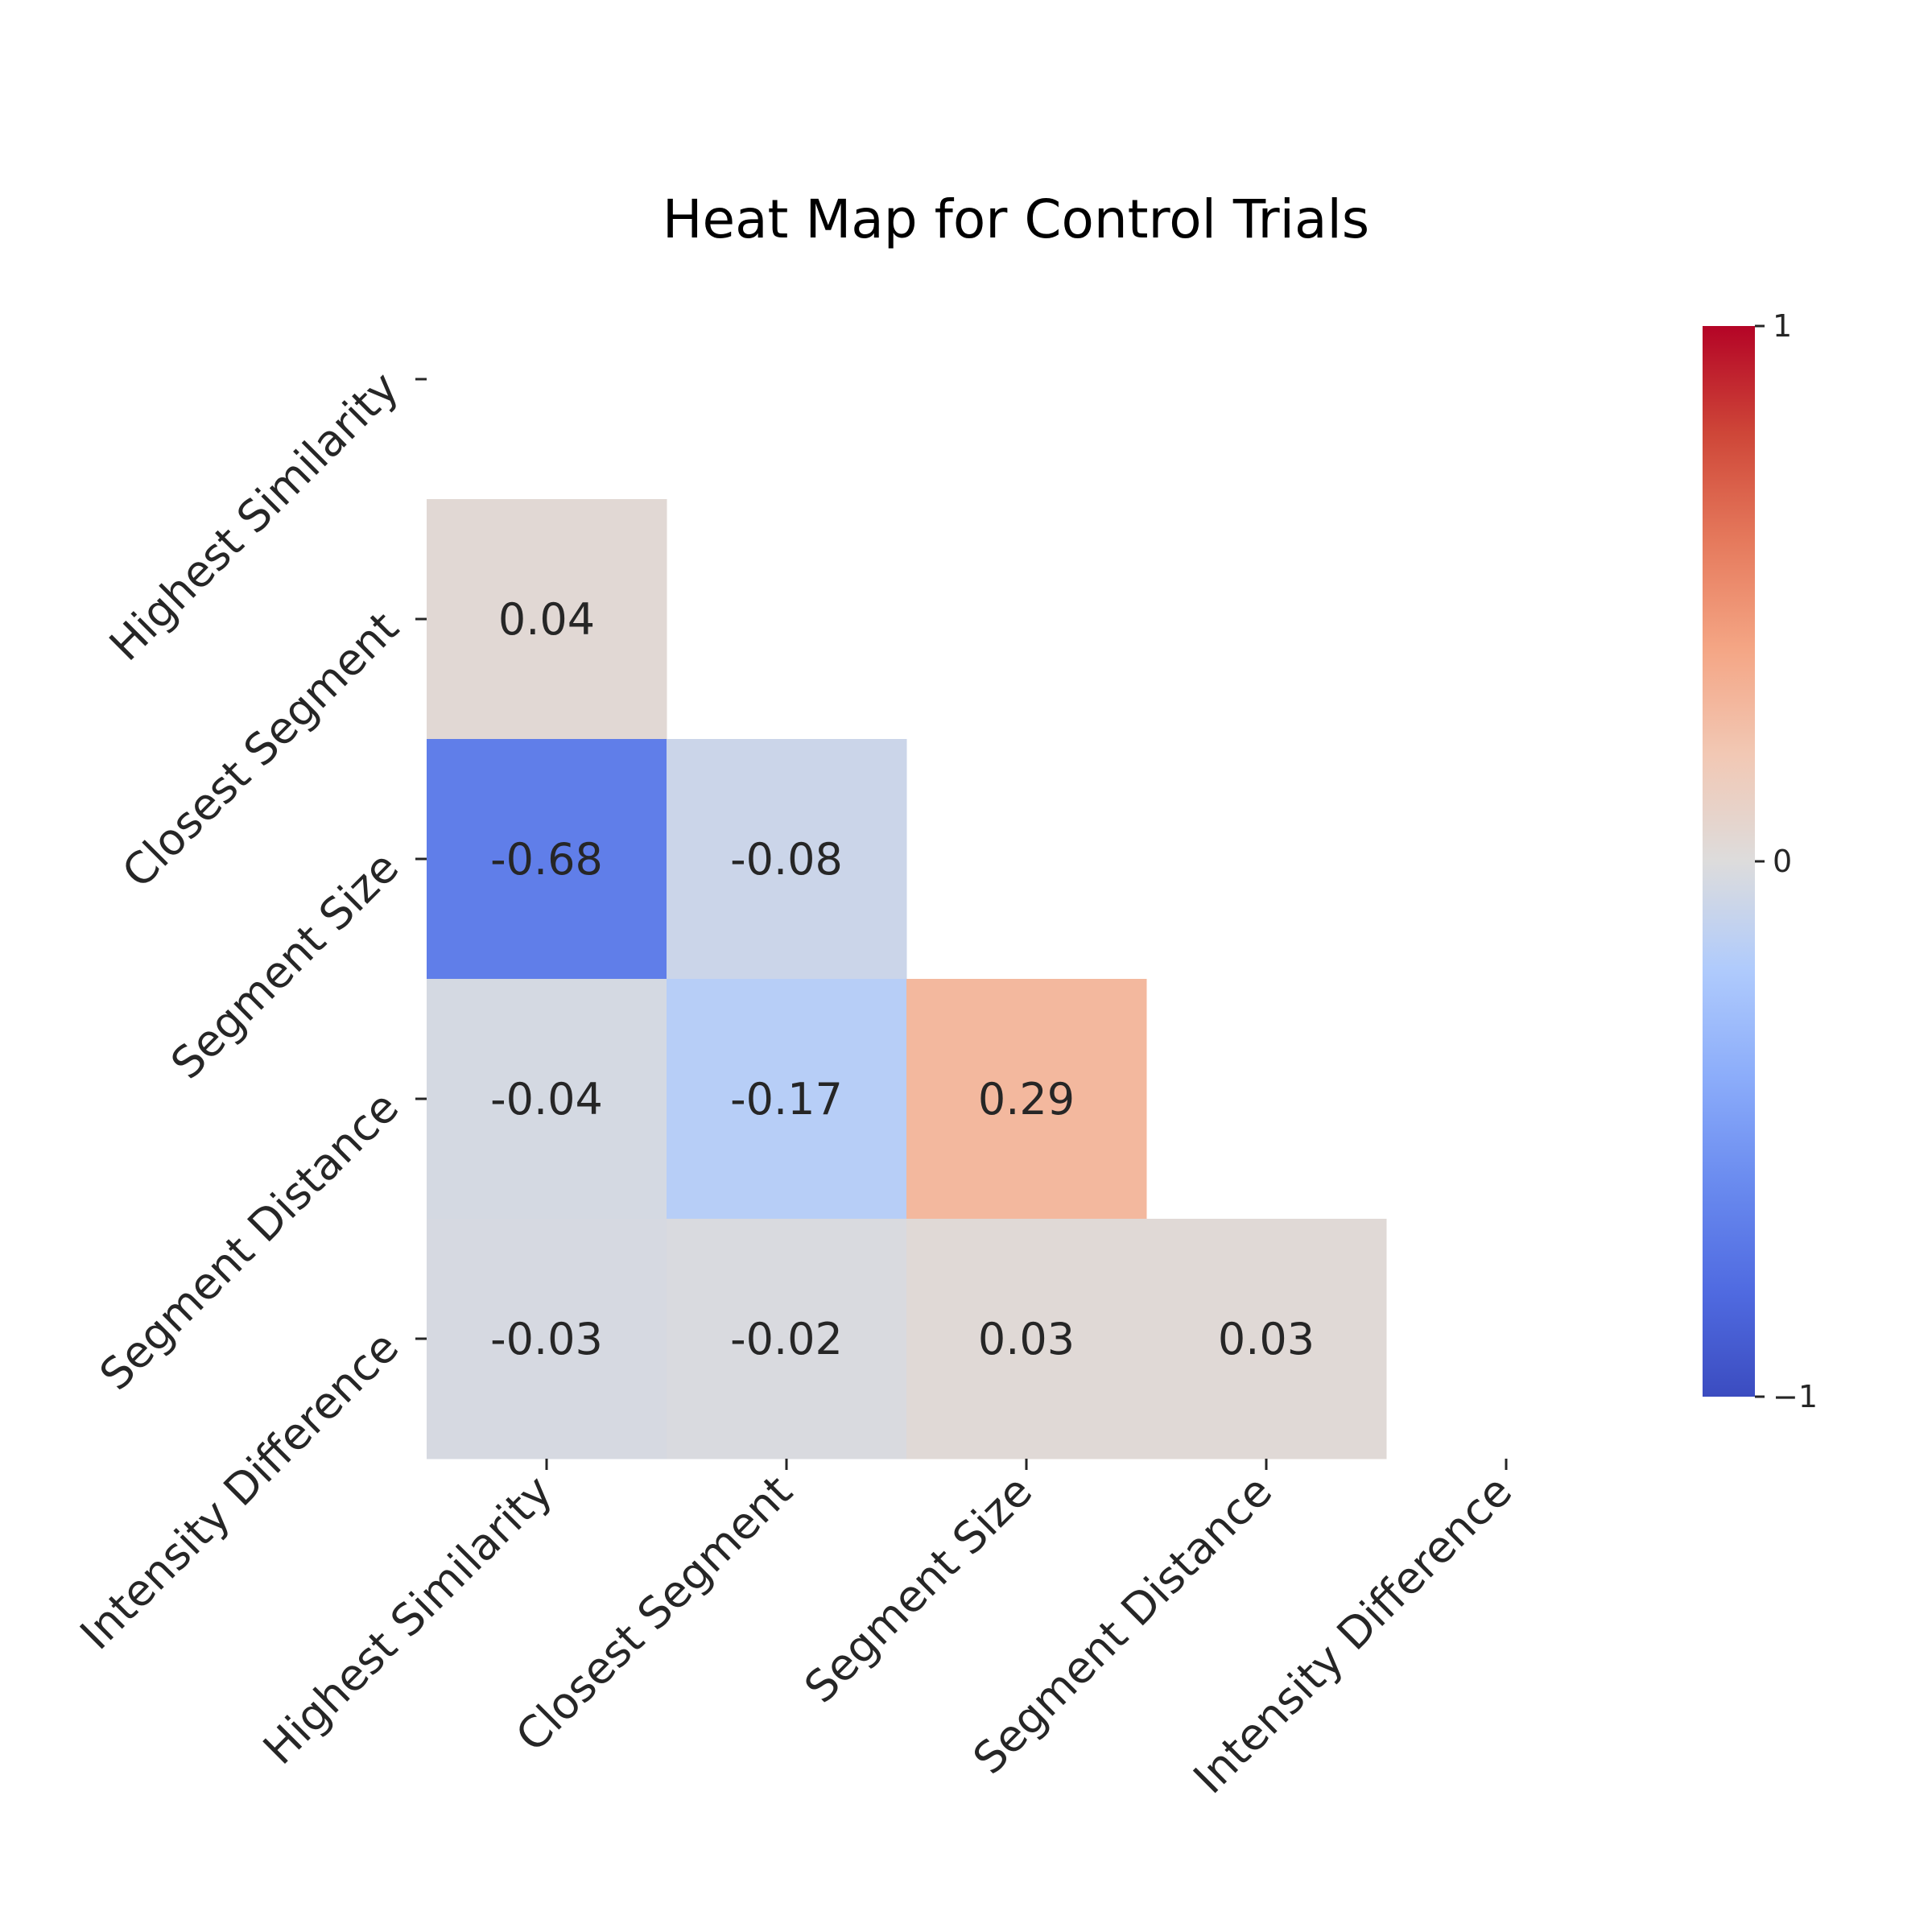 The image size is (1932, 1932). I want to click on cell-value-label: -0.68, so click(546, 859).